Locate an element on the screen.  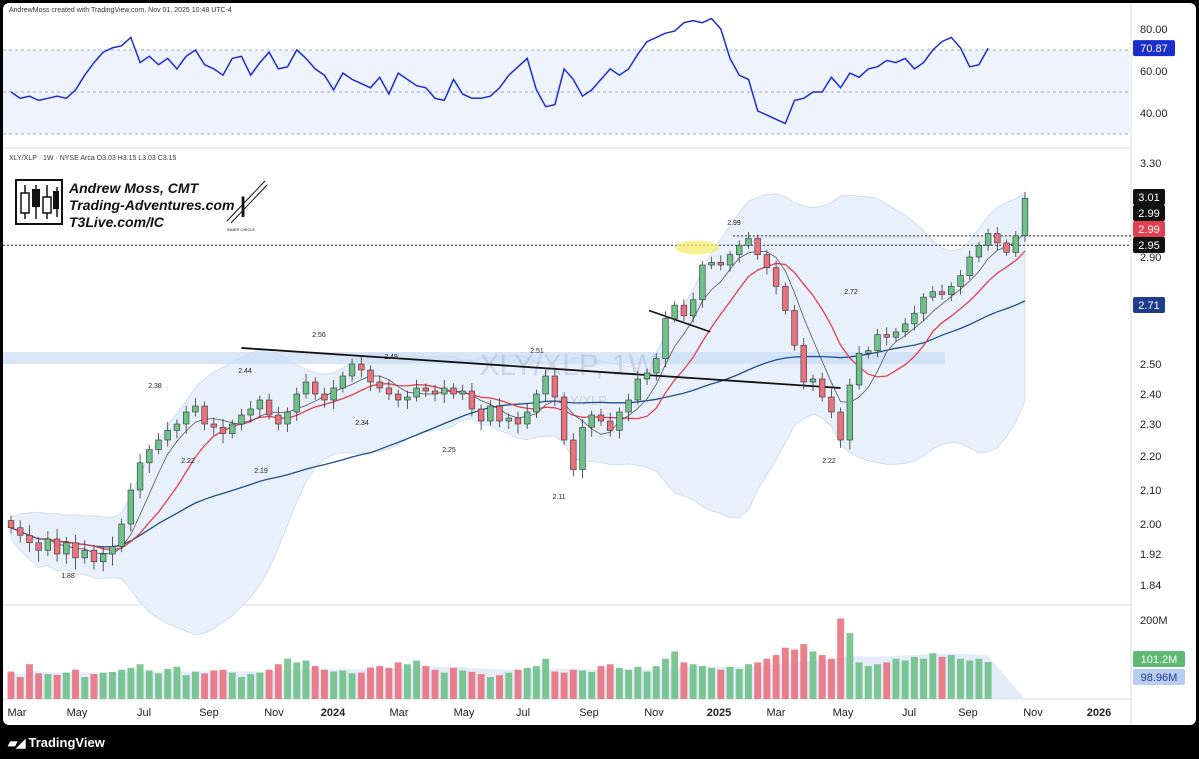
highlight-ellipse is located at coordinates (697, 247).